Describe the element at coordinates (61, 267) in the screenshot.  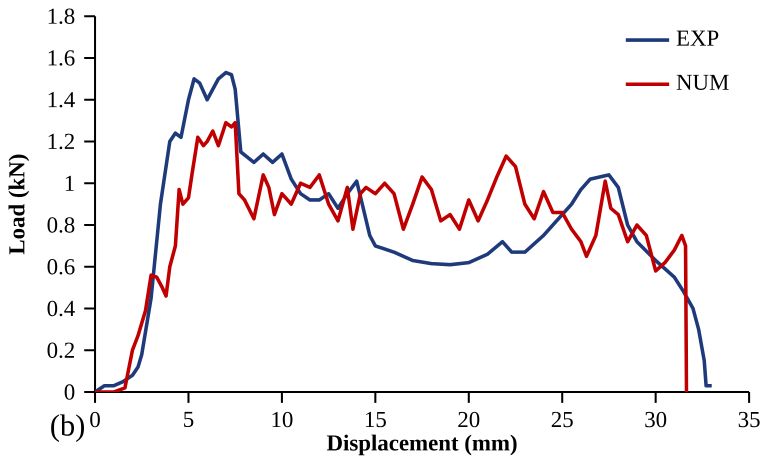
I see `y-tick-label: 0.6` at that location.